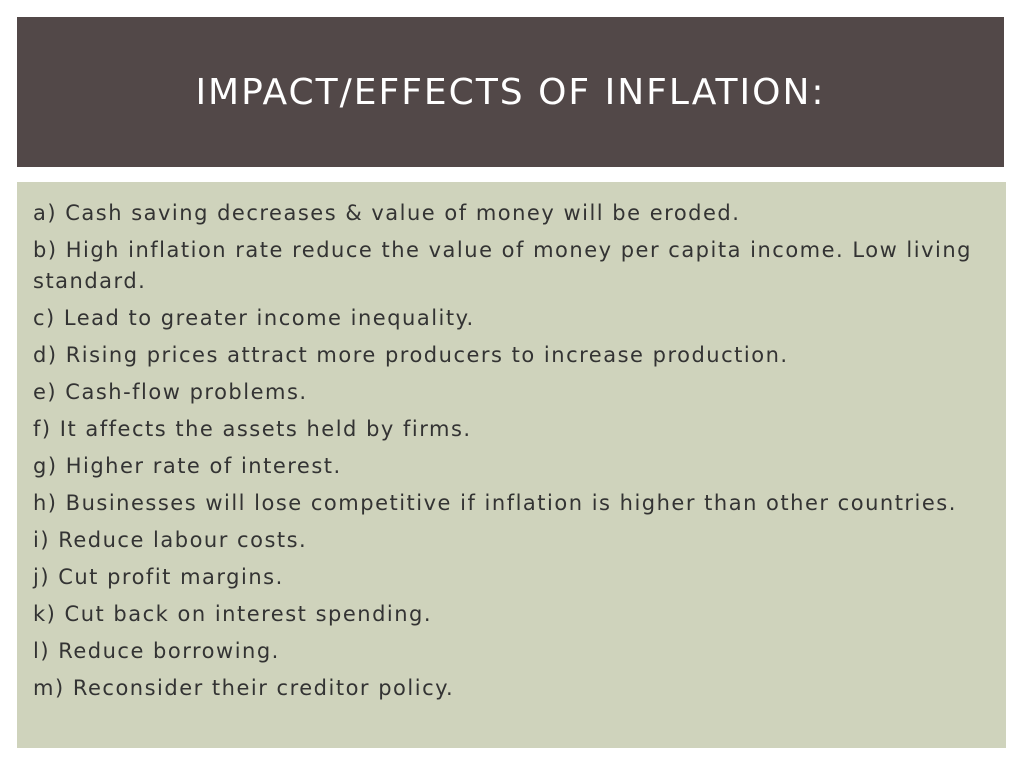 The height and width of the screenshot is (768, 1024). I want to click on list-item: m) Reconsider their creditor policy., so click(244, 688).